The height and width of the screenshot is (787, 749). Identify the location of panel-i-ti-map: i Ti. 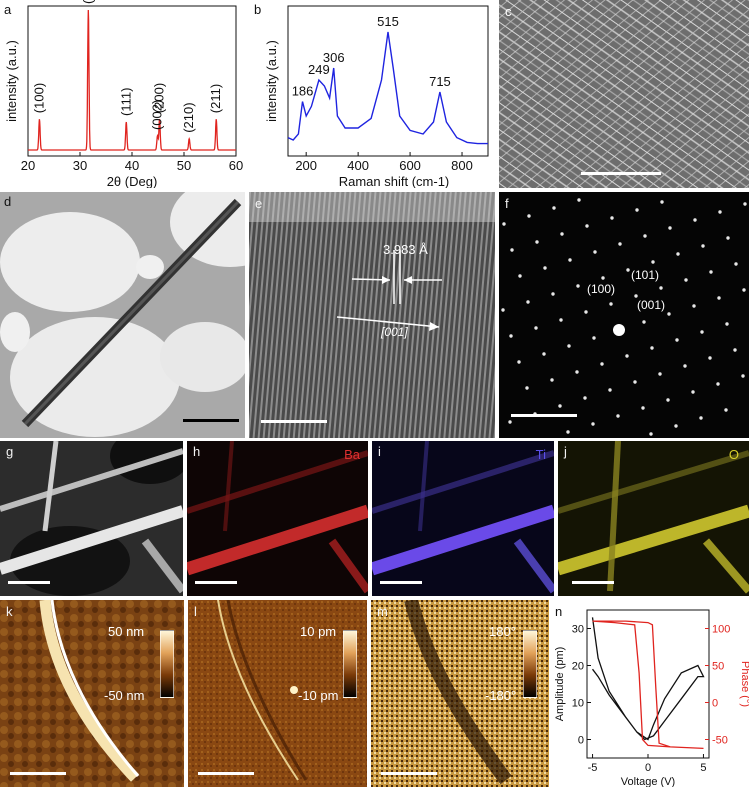
(463, 518).